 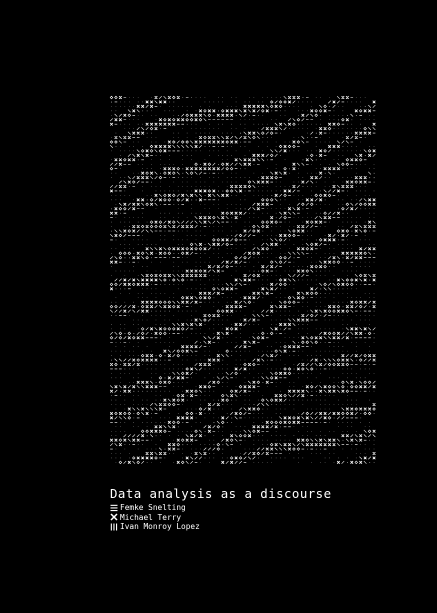 I want to click on author-item: Michael Terry, so click(x=155, y=518).